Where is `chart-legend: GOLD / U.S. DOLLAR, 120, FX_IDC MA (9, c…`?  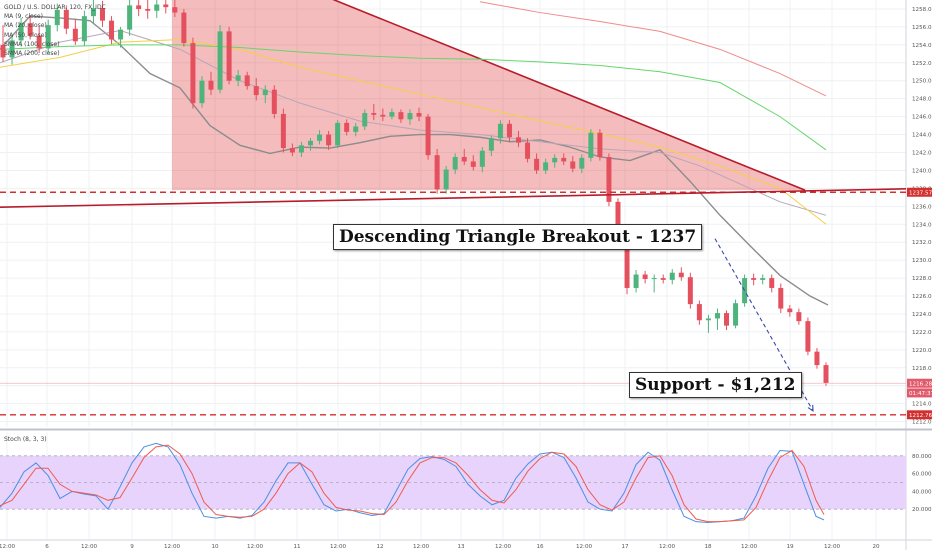 chart-legend: GOLD / U.S. DOLLAR, 120, FX_IDC MA (9, c… is located at coordinates (55, 30).